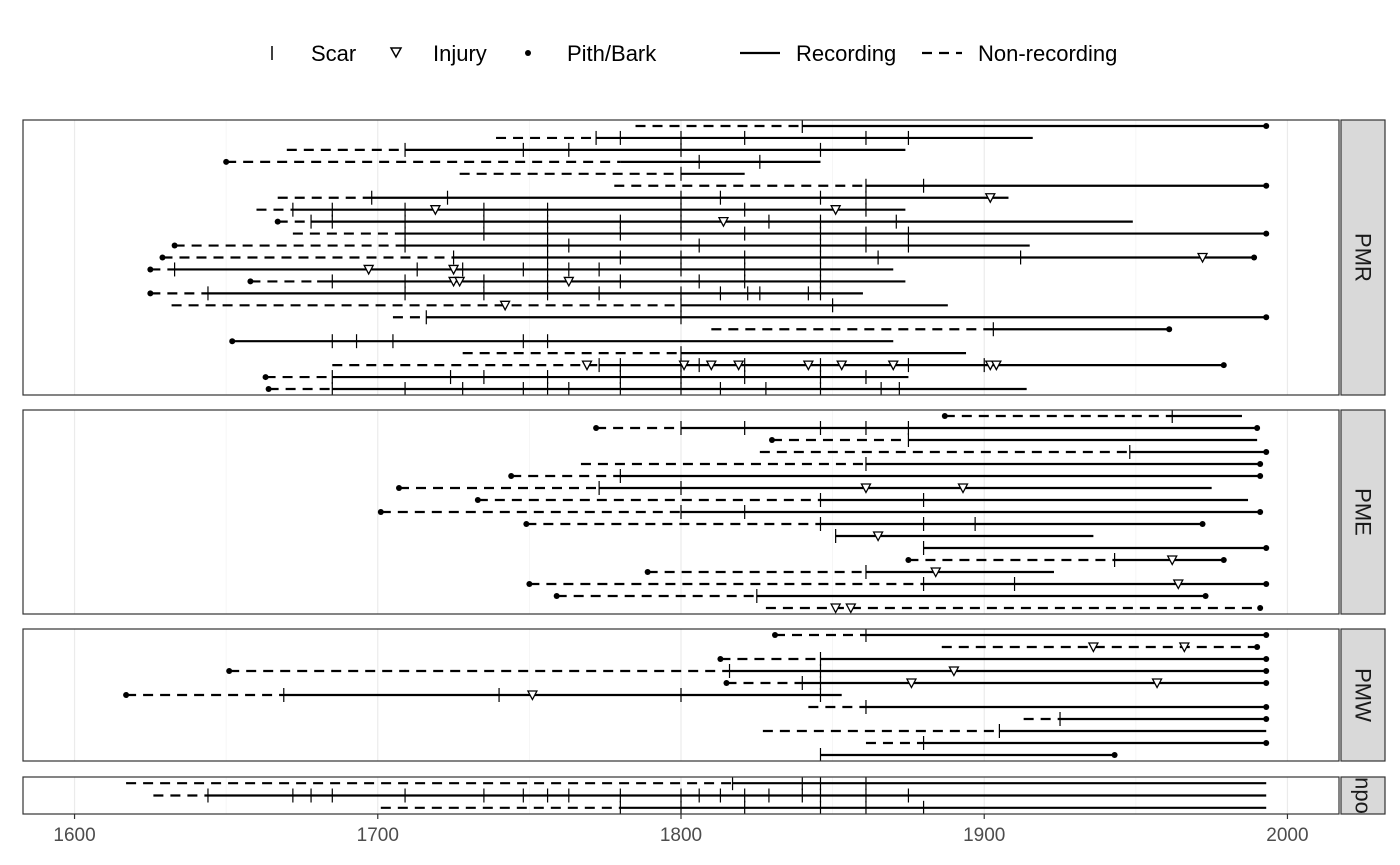 The width and height of the screenshot is (1400, 865). Describe the element at coordinates (1287, 835) in the screenshot. I see `x-tick-label: 2000` at that location.